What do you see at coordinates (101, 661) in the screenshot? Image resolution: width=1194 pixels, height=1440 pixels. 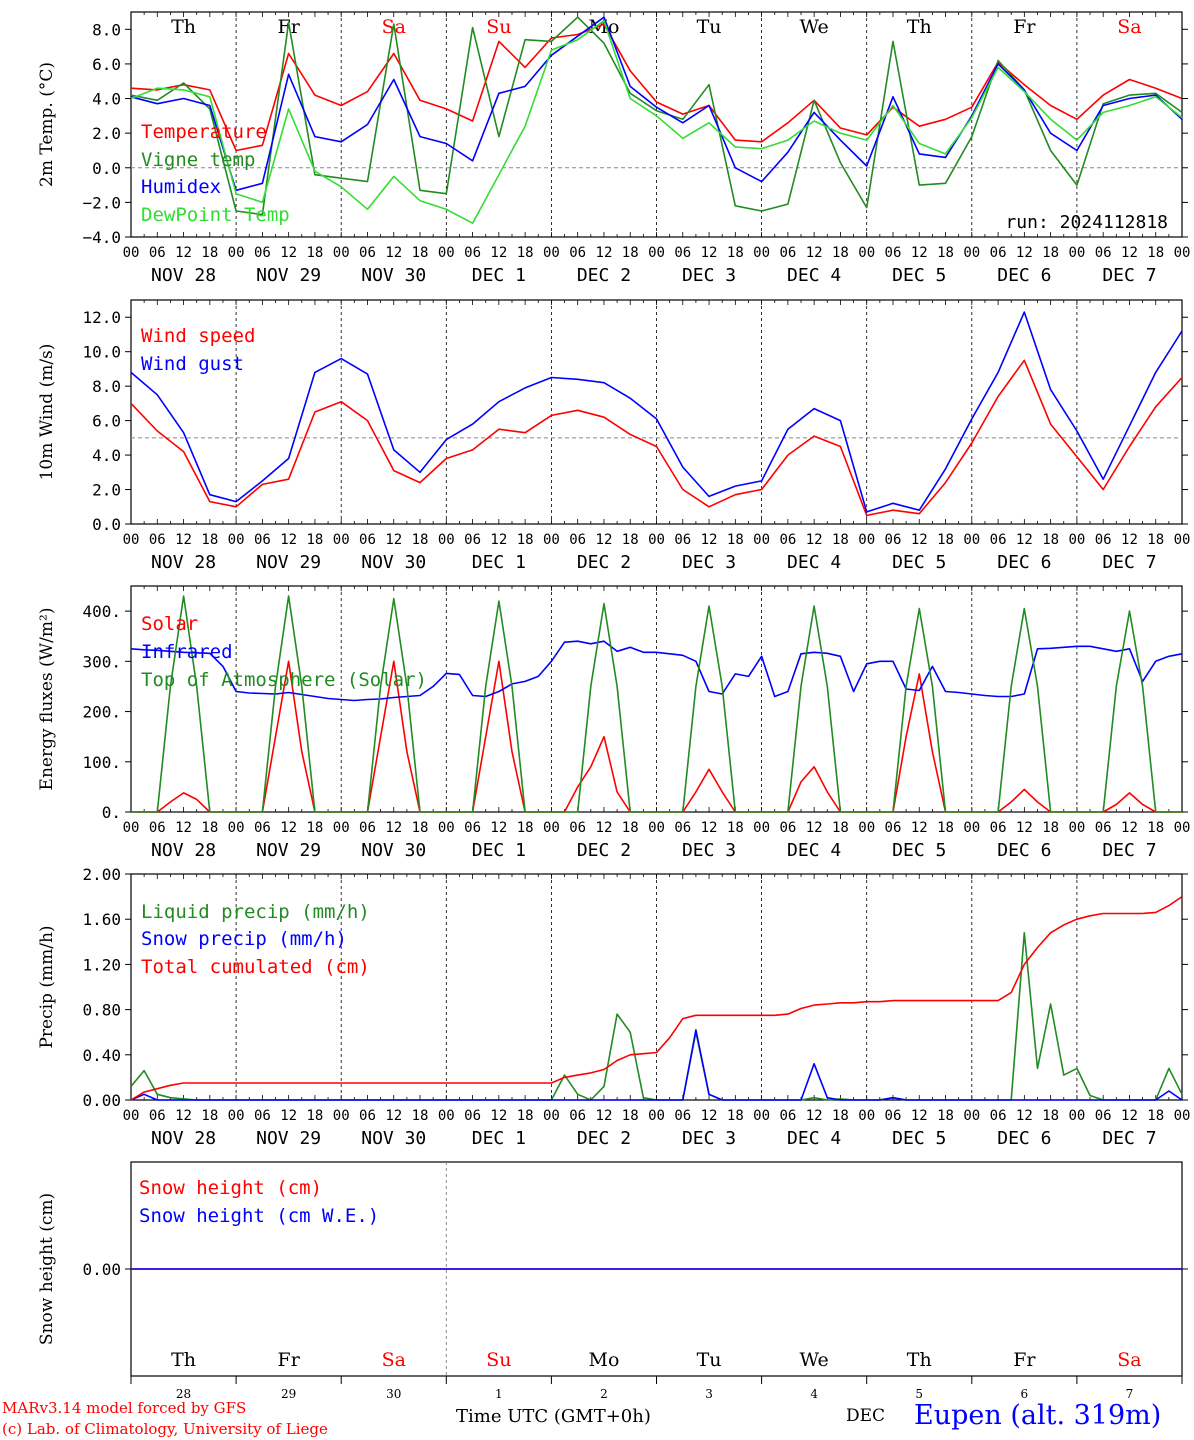 I see `y-tick-label: 300.` at bounding box center [101, 661].